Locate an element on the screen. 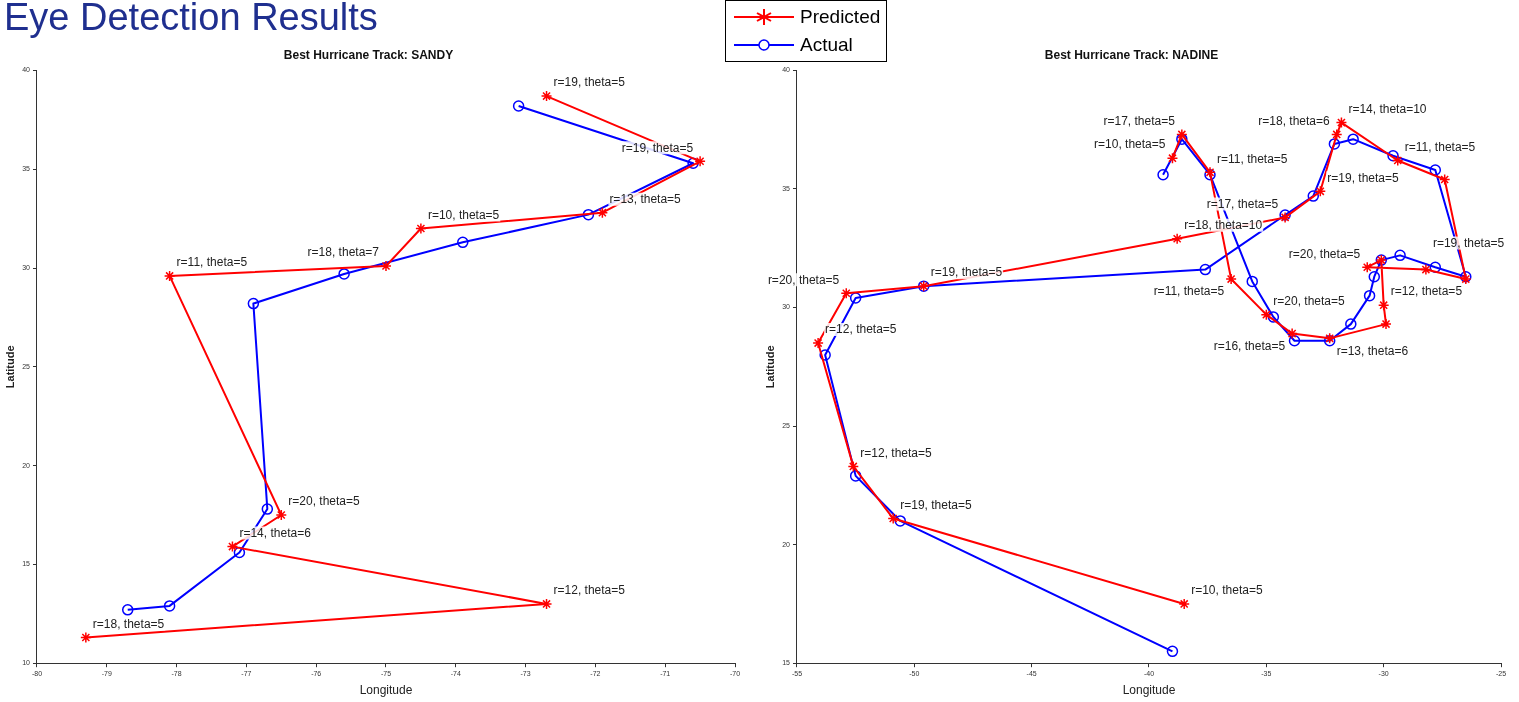 This screenshot has height=702, width=1519. data-label: r=13, theta=6 is located at coordinates (1372, 350).